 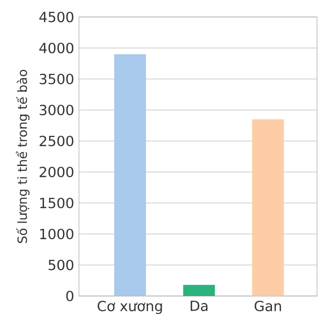 What do you see at coordinates (61, 265) in the screenshot?
I see `y-tick-label: 500` at bounding box center [61, 265].